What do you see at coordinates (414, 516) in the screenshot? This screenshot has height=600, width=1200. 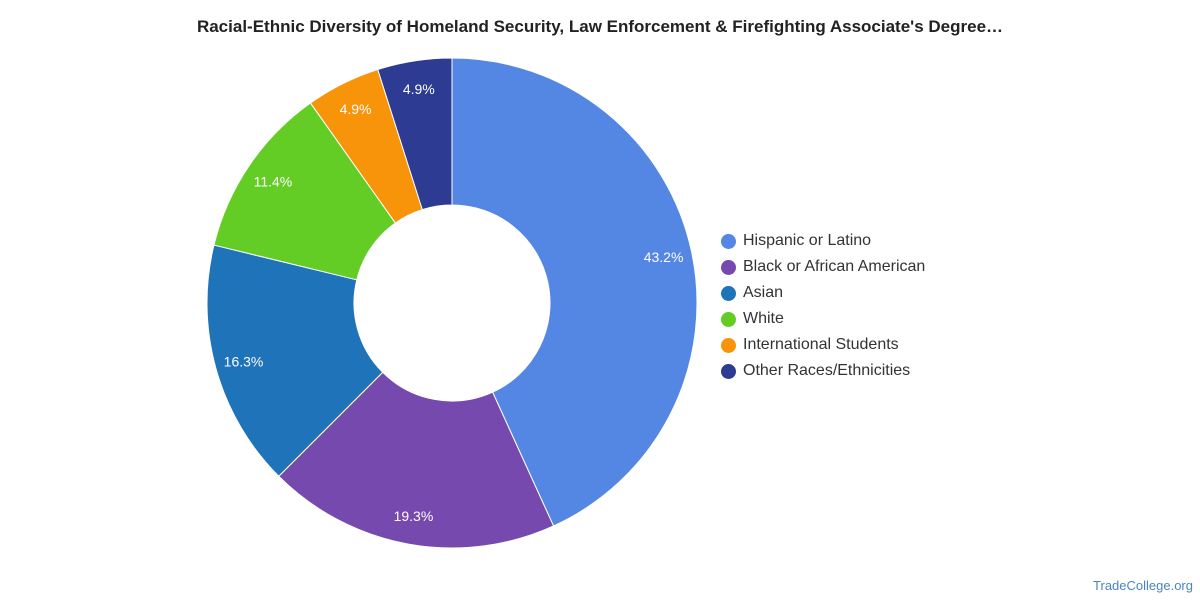 I see `slice-value-label: 19.3%` at bounding box center [414, 516].